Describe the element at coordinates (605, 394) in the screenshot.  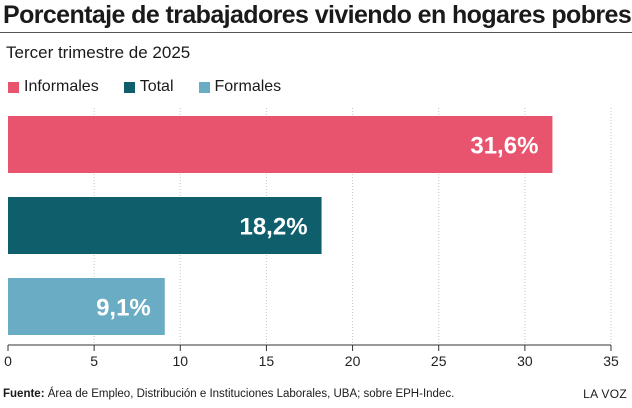
I see `brand-logo-text: LA VOZ` at that location.